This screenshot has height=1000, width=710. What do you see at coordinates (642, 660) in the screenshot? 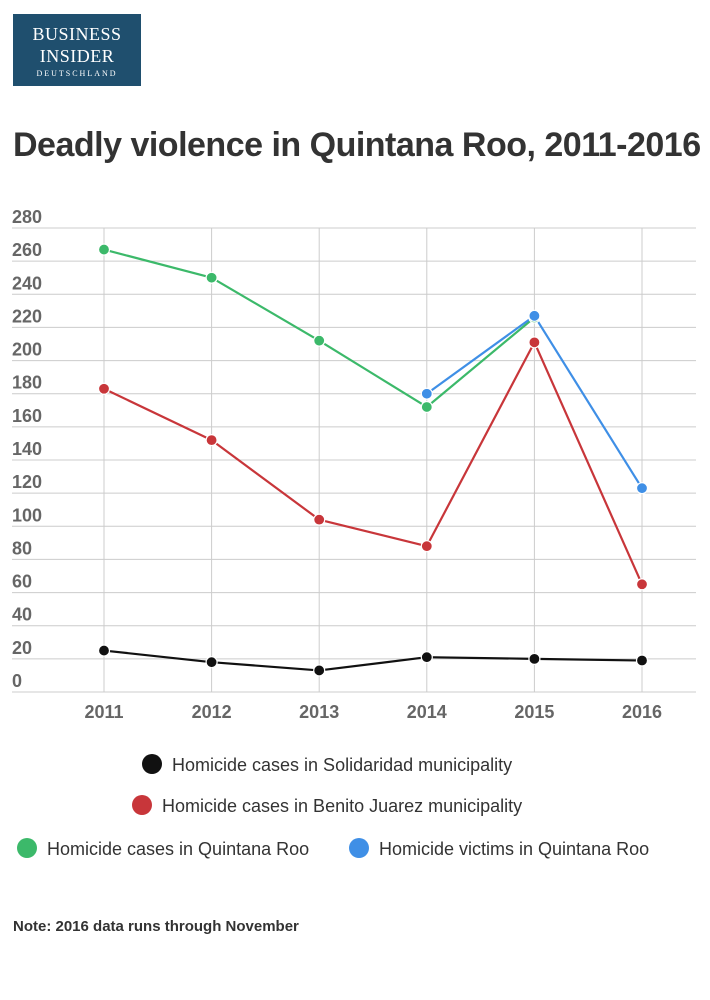
I see `point-solidaridad-2016` at bounding box center [642, 660].